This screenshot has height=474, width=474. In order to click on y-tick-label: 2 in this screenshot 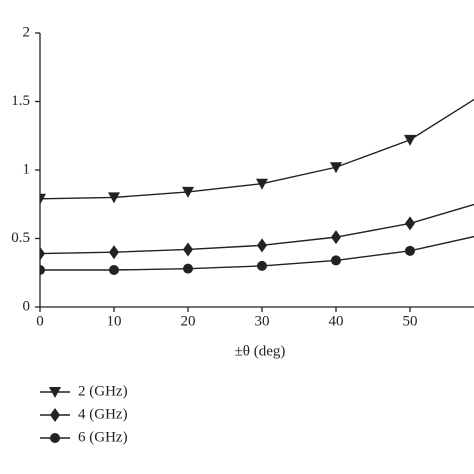, I will do `click(27, 32)`.